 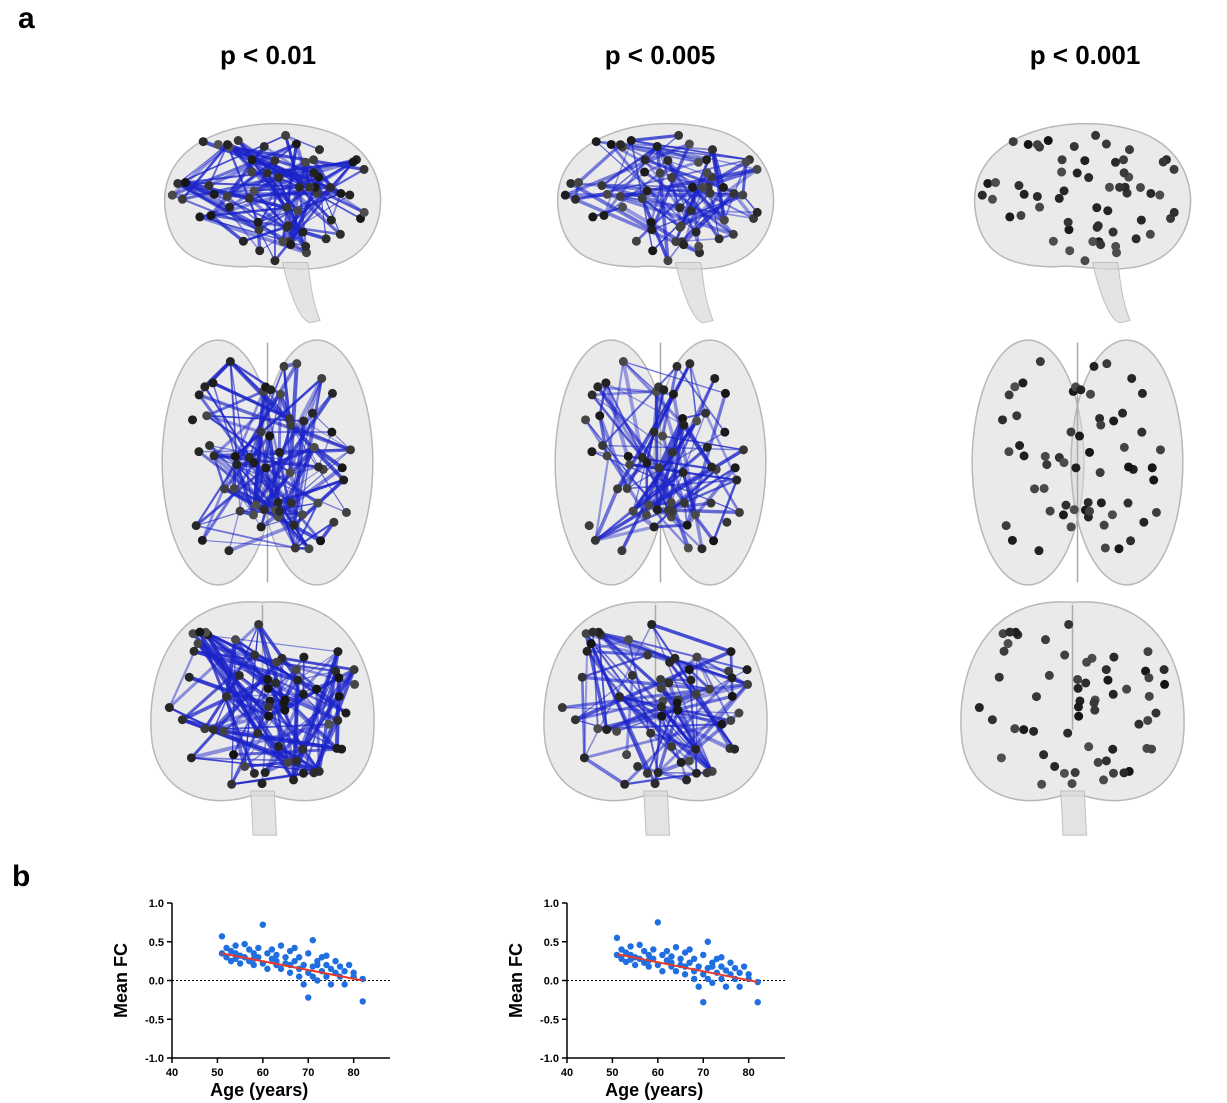 I want to click on x-axis-label: Age (years), so click(x=259, y=1090).